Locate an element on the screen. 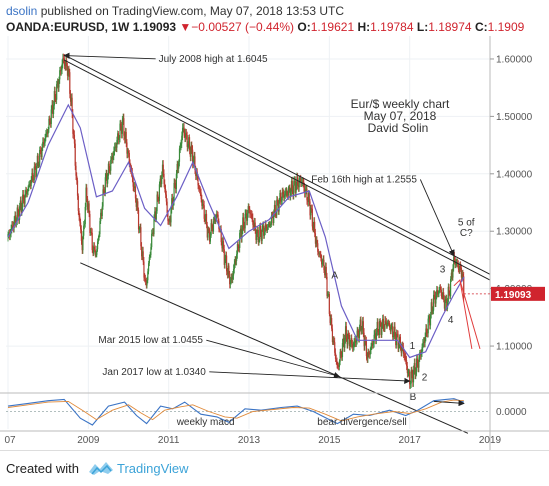 The image size is (549, 486). macd-name-label: weekly macd is located at coordinates (205, 422).